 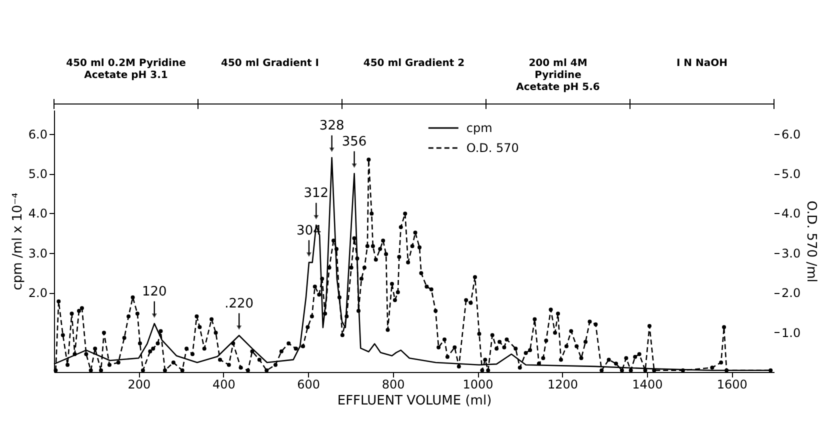 I want to click on x-tick-label: 600, so click(x=308, y=385).